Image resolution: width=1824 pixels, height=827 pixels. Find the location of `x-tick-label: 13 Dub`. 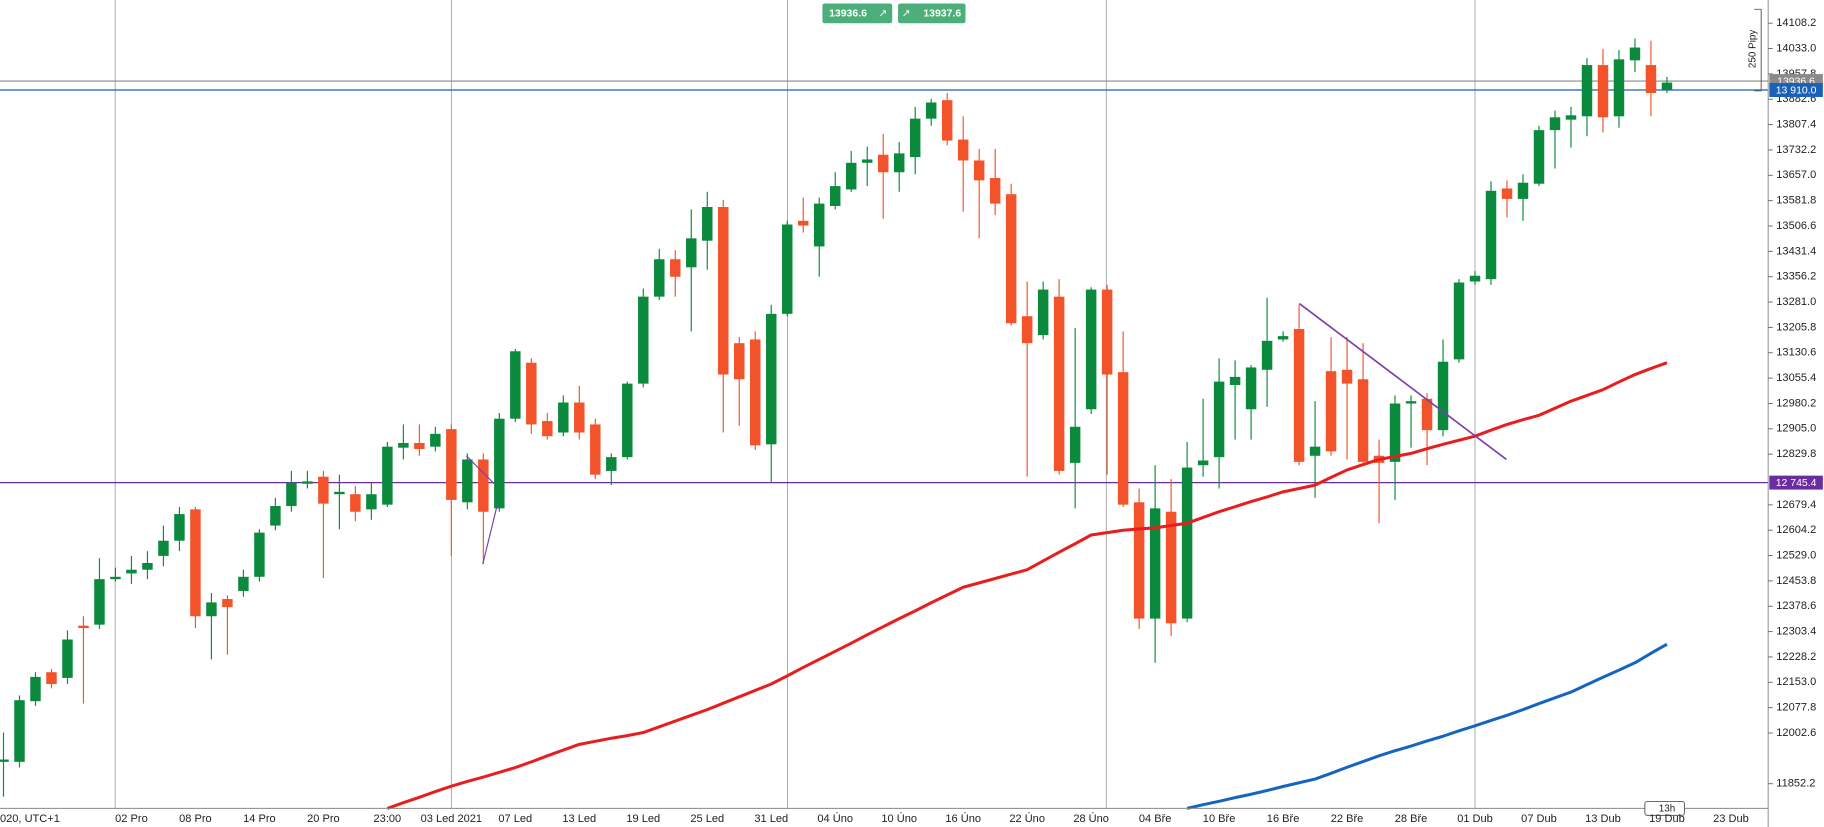

x-tick-label: 13 Dub is located at coordinates (1603, 819).